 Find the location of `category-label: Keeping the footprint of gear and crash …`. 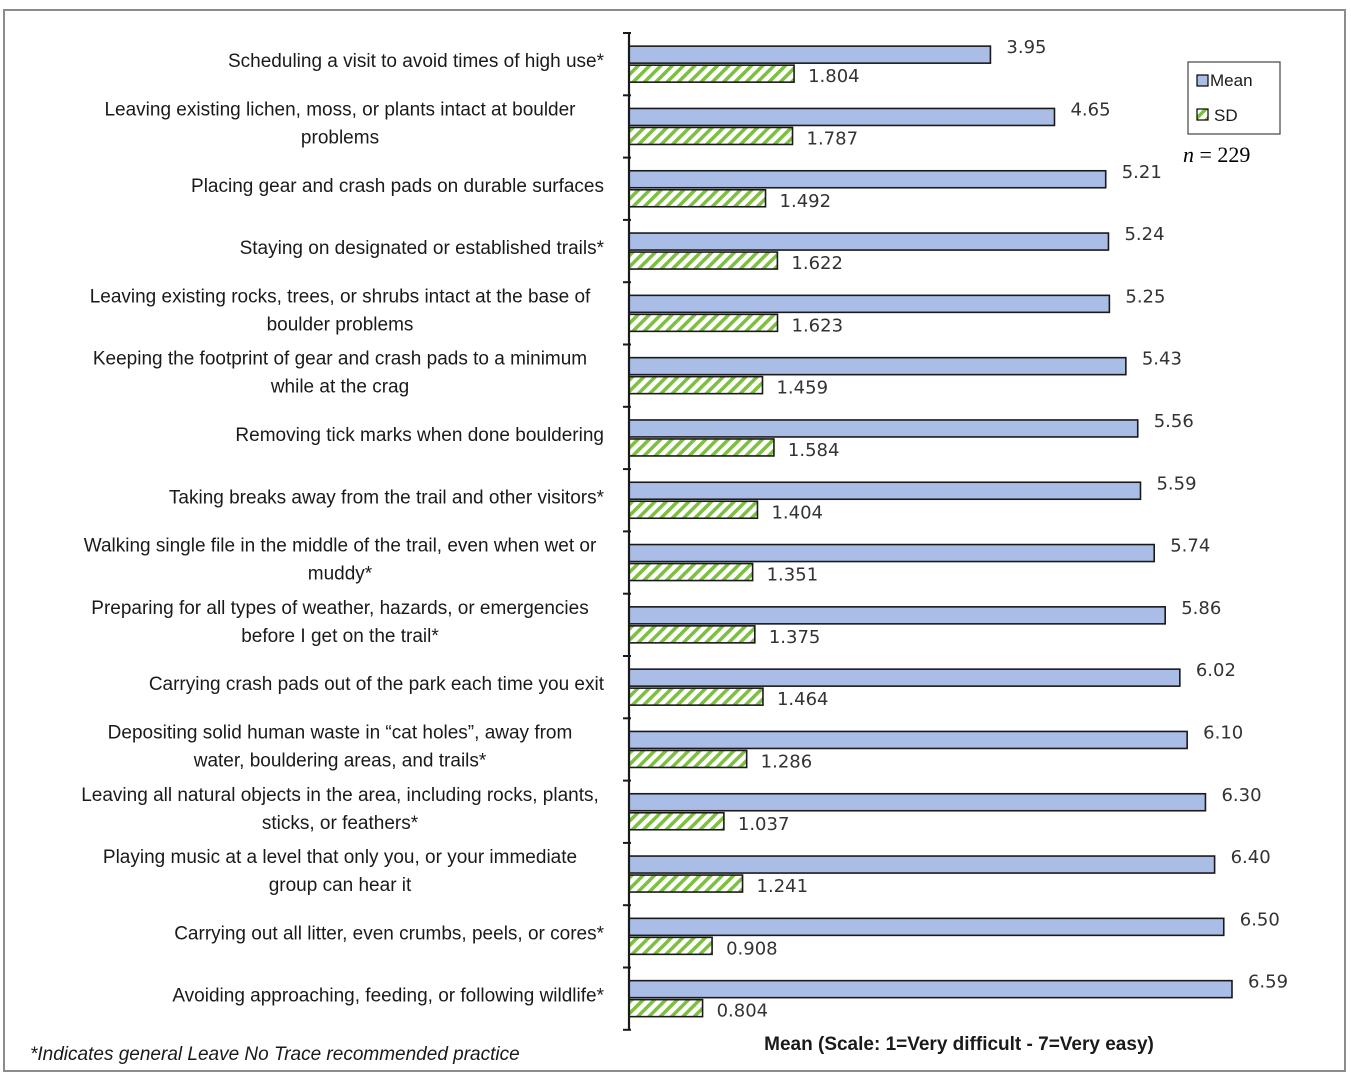

category-label: Keeping the footprint of gear and crash … is located at coordinates (340, 373).